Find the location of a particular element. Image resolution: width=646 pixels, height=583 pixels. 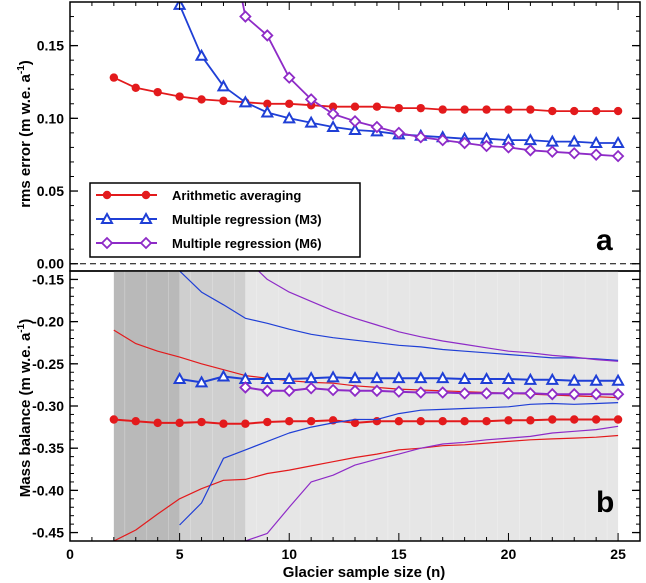

x-tick-label: 15 is located at coordinates (399, 554).